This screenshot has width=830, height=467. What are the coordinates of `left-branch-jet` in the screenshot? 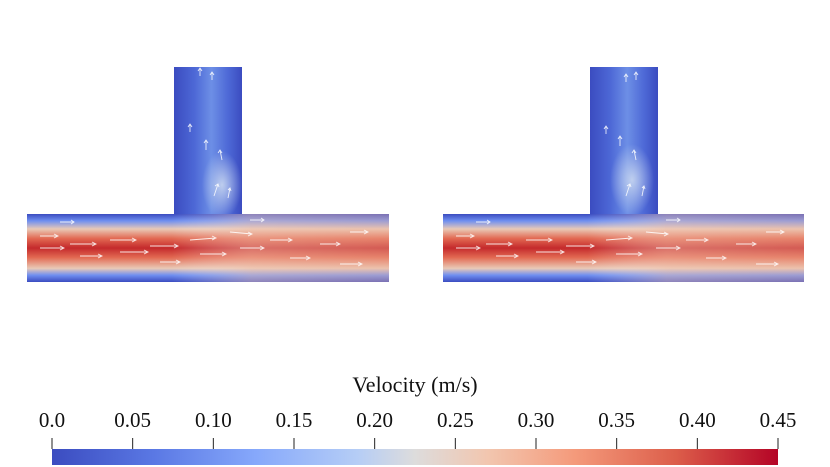 It's located at (222, 185).